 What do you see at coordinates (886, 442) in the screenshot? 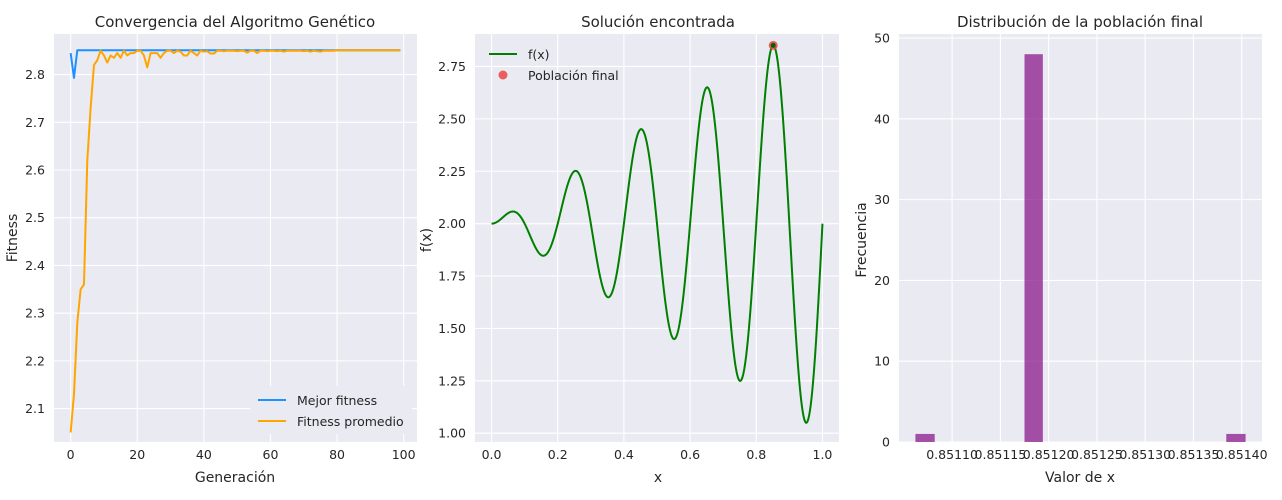
I see `y-tick-label: 0` at bounding box center [886, 442].